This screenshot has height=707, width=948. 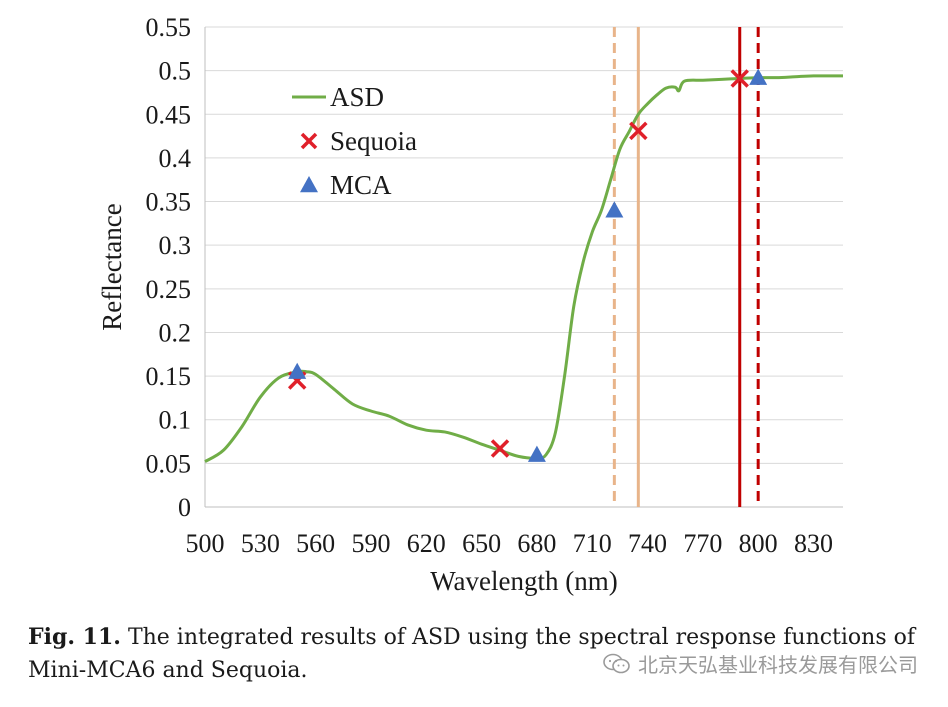 What do you see at coordinates (536, 543) in the screenshot?
I see `x-tick-label: 680` at bounding box center [536, 543].